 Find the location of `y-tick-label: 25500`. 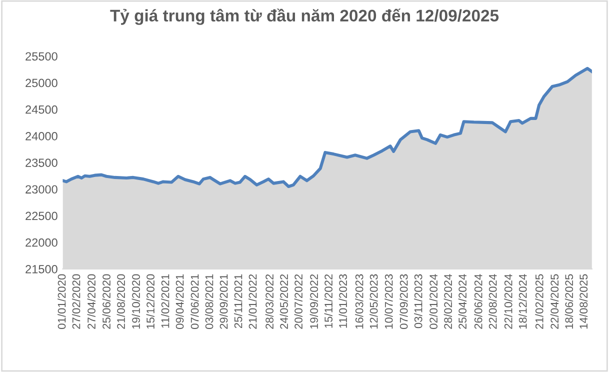

y-tick-label: 25500 is located at coordinates (42, 56).